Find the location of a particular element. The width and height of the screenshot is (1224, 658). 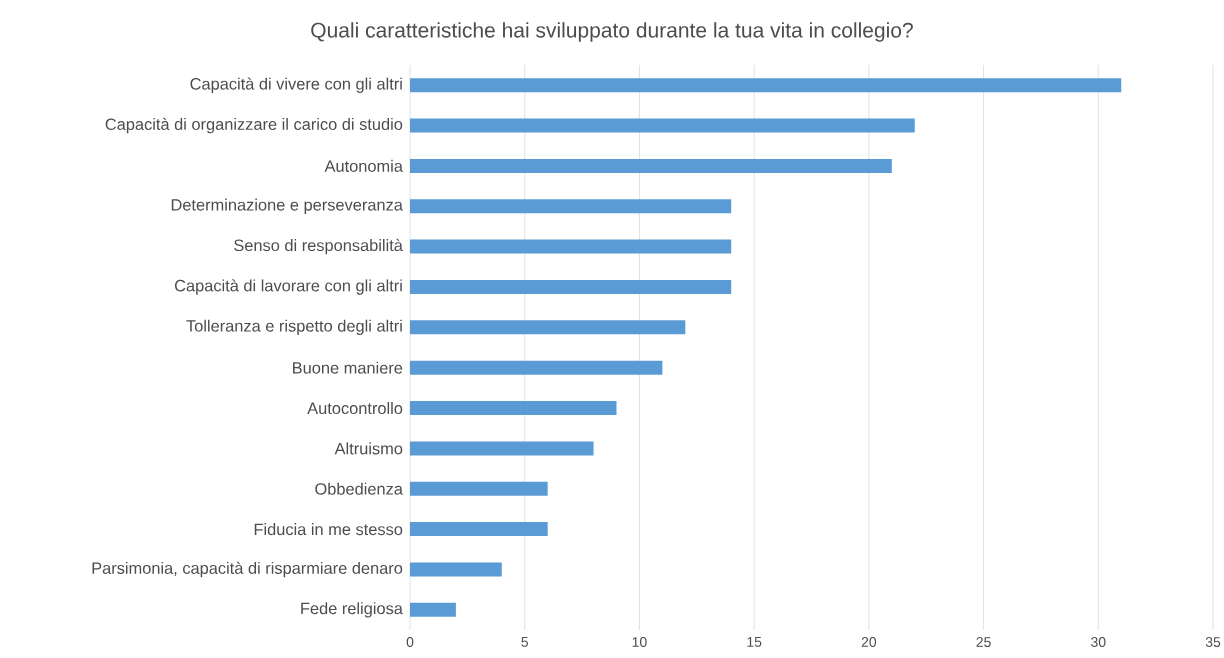

x-tick-label: 15 is located at coordinates (754, 642).